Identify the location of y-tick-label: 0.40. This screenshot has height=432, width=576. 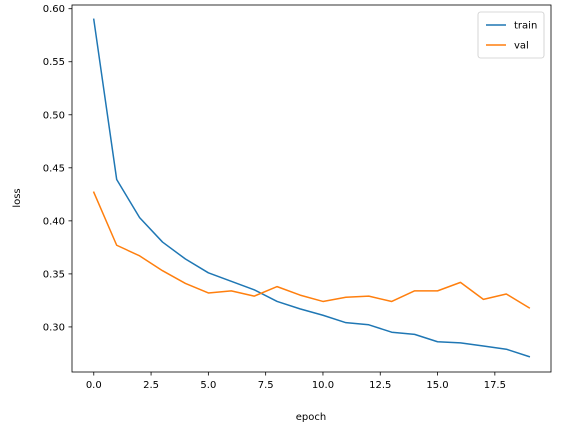
(54, 221).